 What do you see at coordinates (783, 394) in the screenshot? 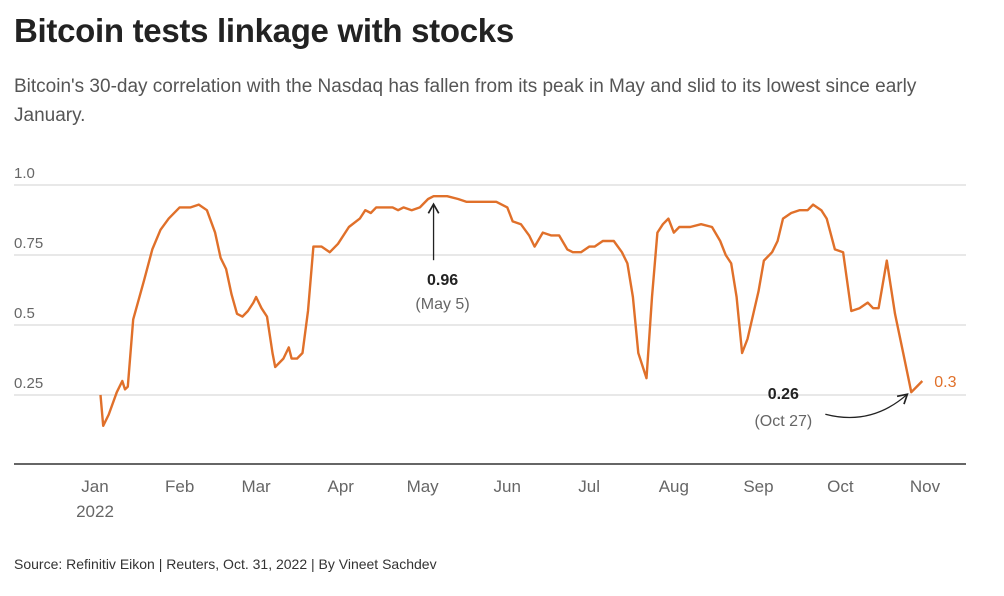
I see `annotation-low-value: 0.26` at bounding box center [783, 394].